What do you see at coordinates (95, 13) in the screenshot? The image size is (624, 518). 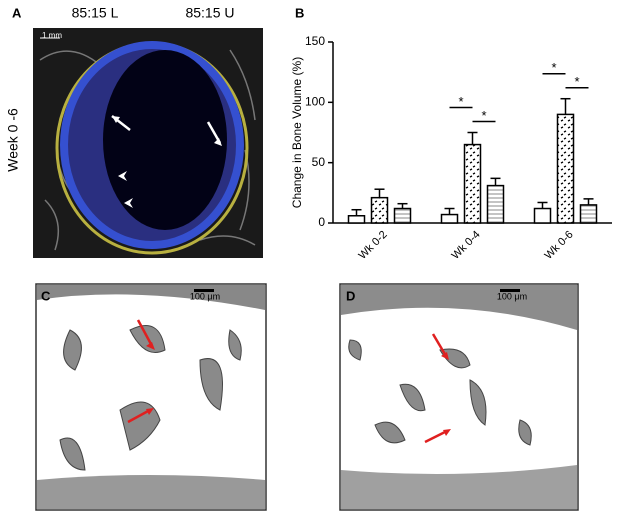 I see `column-label: 85:15 L` at bounding box center [95, 13].